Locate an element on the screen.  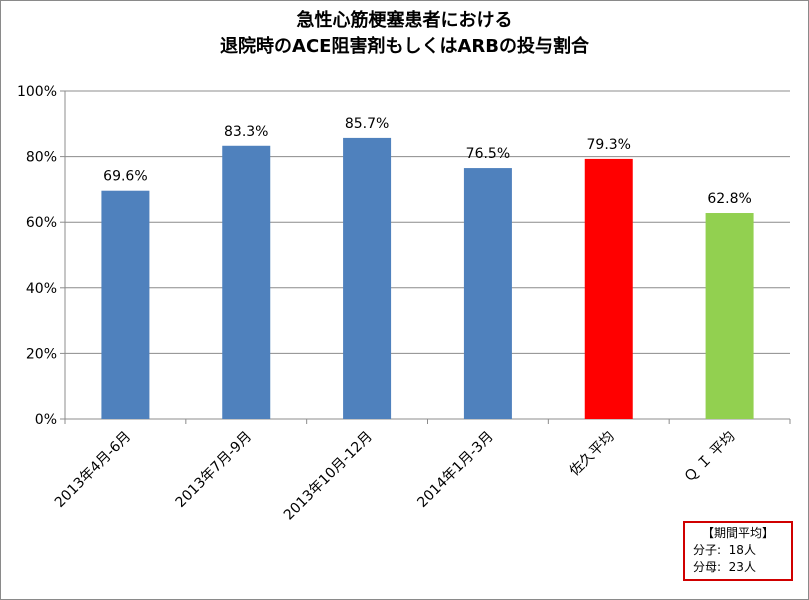
y-tick-label: 20% is located at coordinates (41, 354).